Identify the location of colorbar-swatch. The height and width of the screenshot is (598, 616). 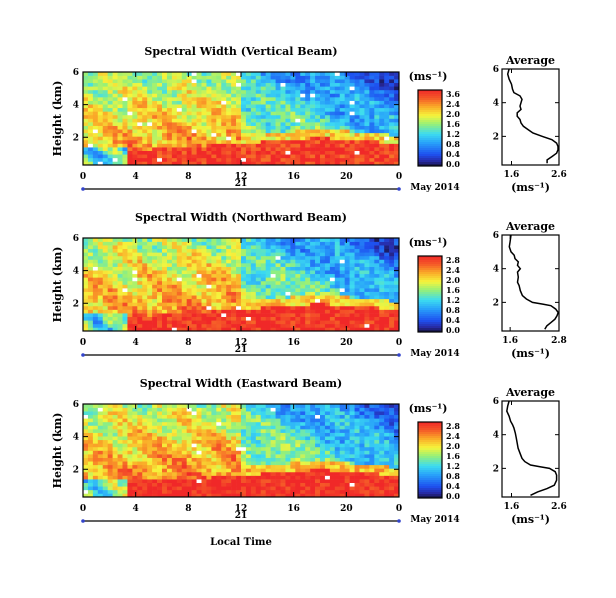
(430, 263).